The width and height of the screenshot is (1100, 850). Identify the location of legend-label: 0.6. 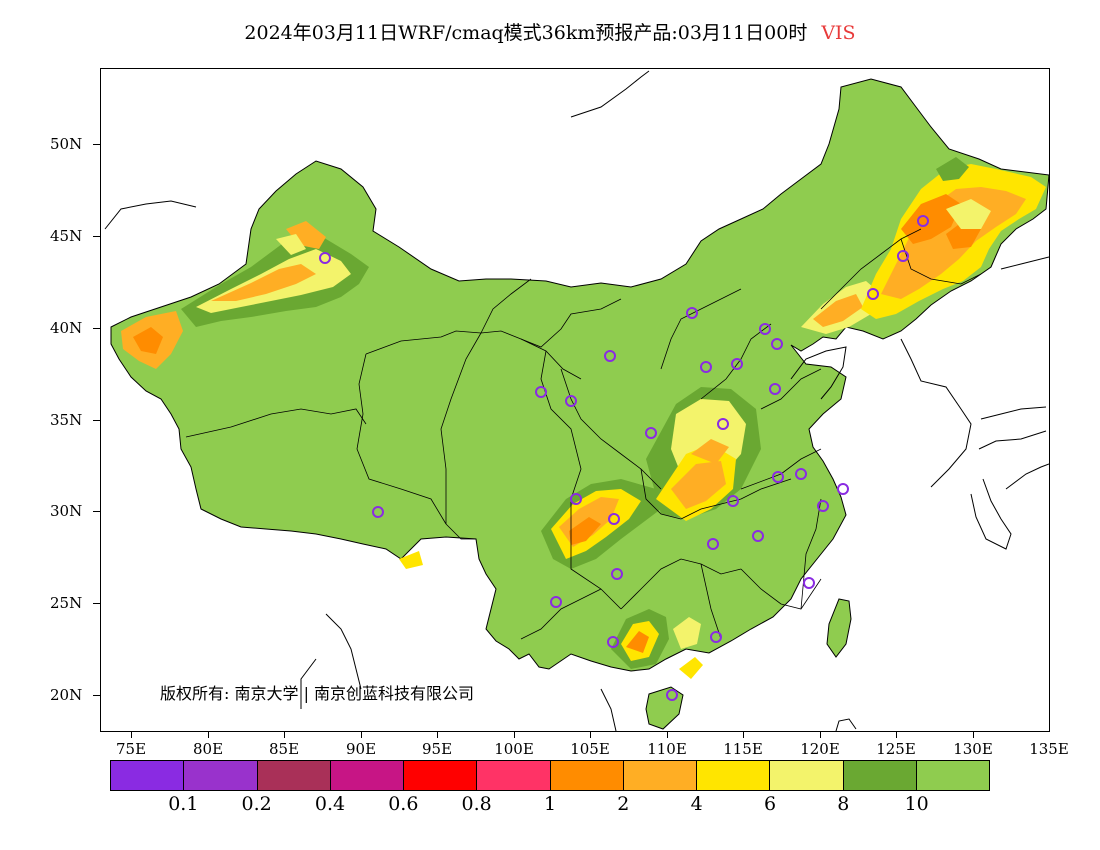
(403, 804).